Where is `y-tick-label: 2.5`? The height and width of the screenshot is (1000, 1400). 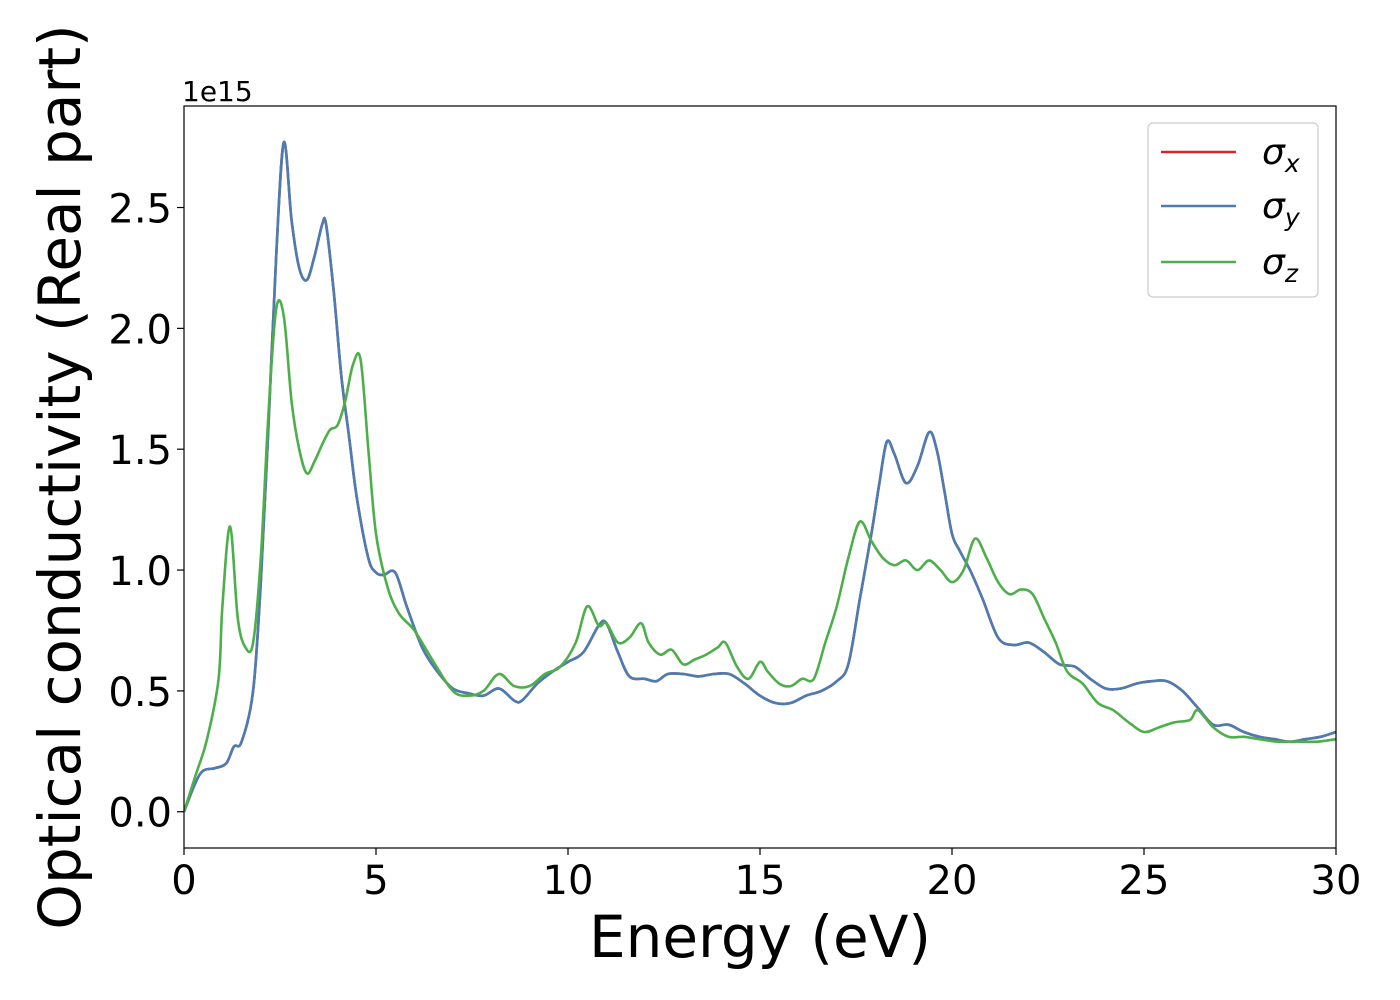 y-tick-label: 2.5 is located at coordinates (140, 210).